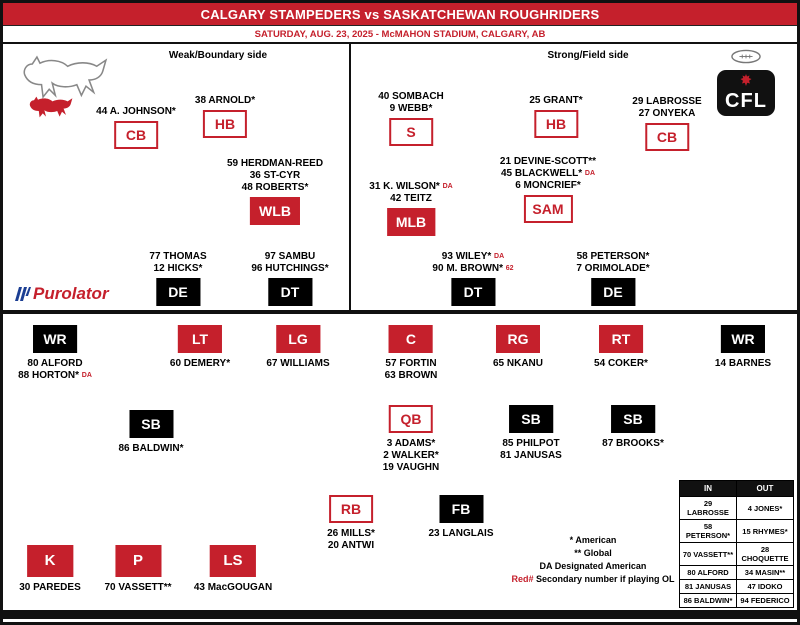 The image size is (800, 625). I want to click on player-name: 6 MONCRIEF*, so click(548, 185).